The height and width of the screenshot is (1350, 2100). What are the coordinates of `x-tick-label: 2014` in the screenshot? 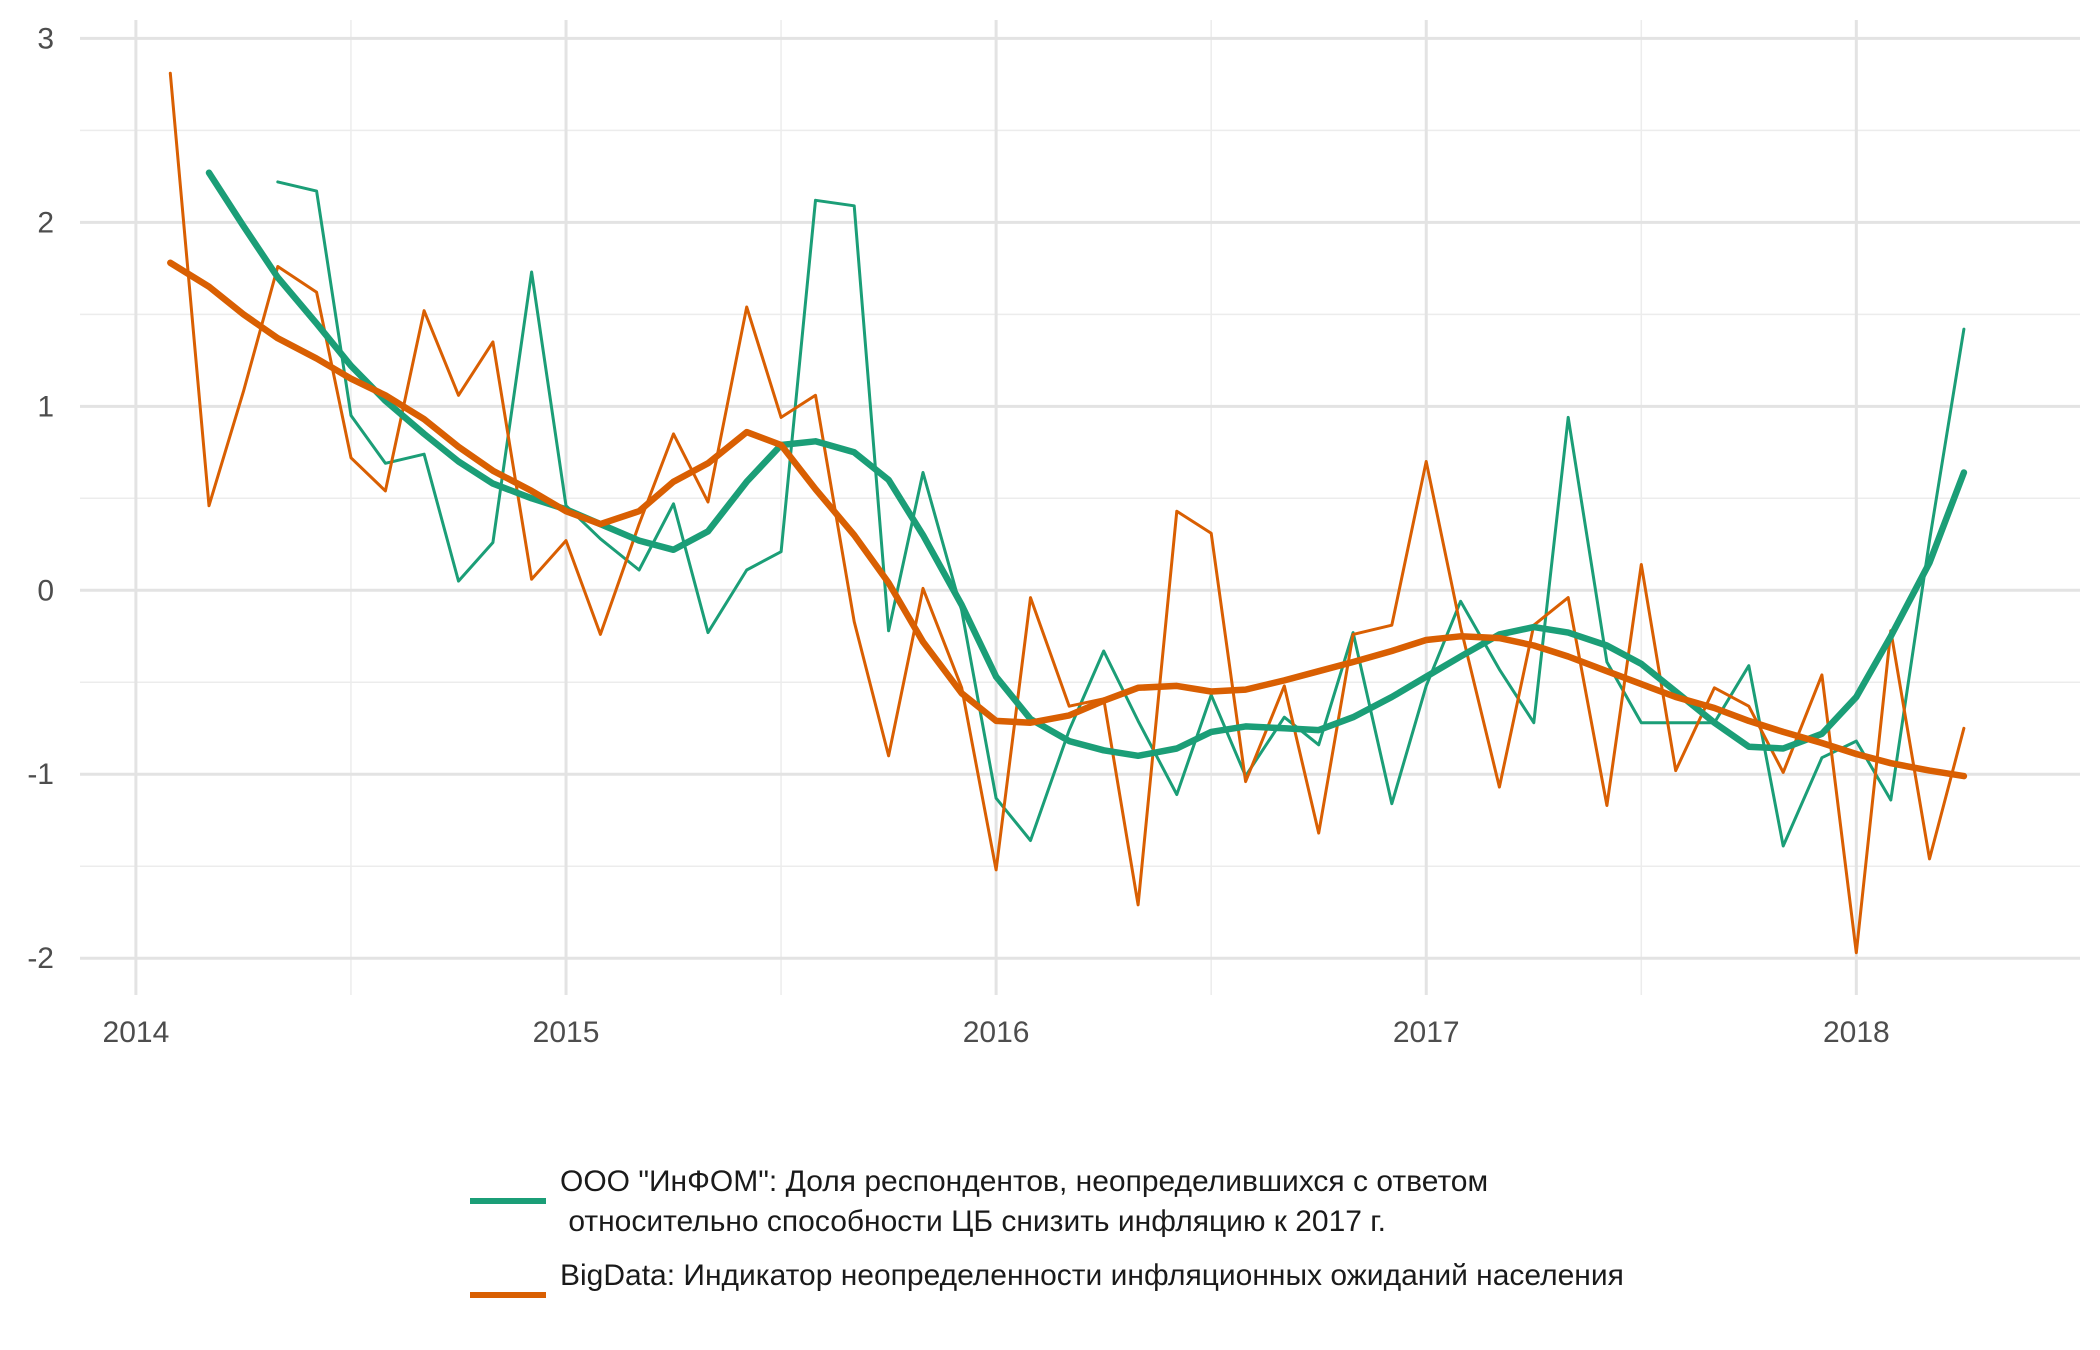 It's located at (136, 1032).